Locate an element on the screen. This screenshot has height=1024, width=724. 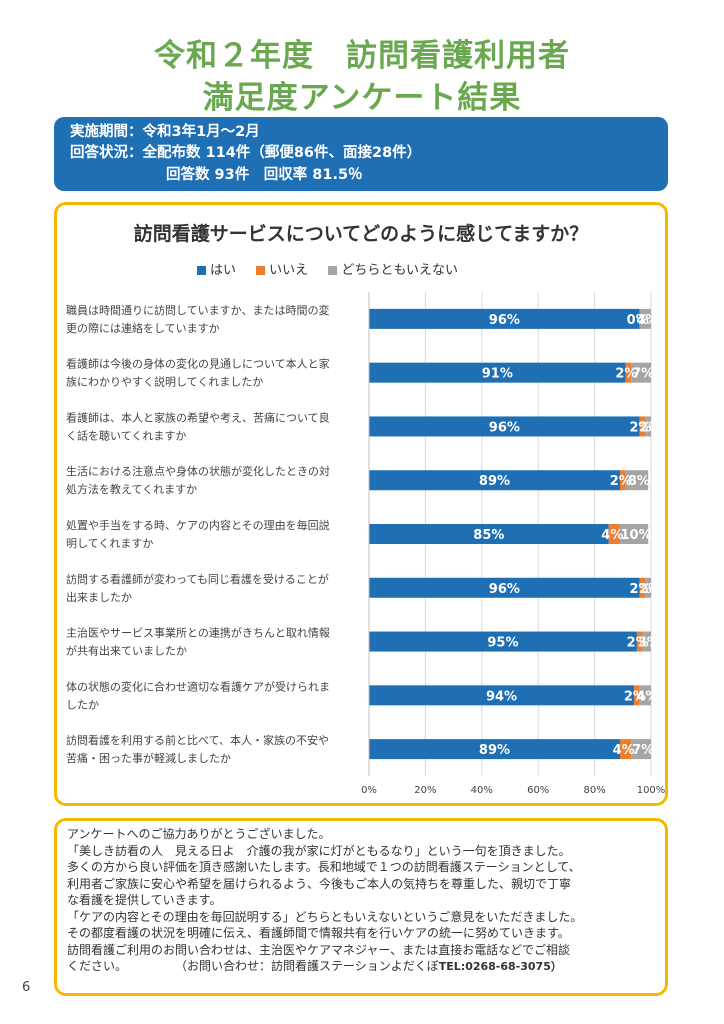
category-label: したか is located at coordinates (82, 704).